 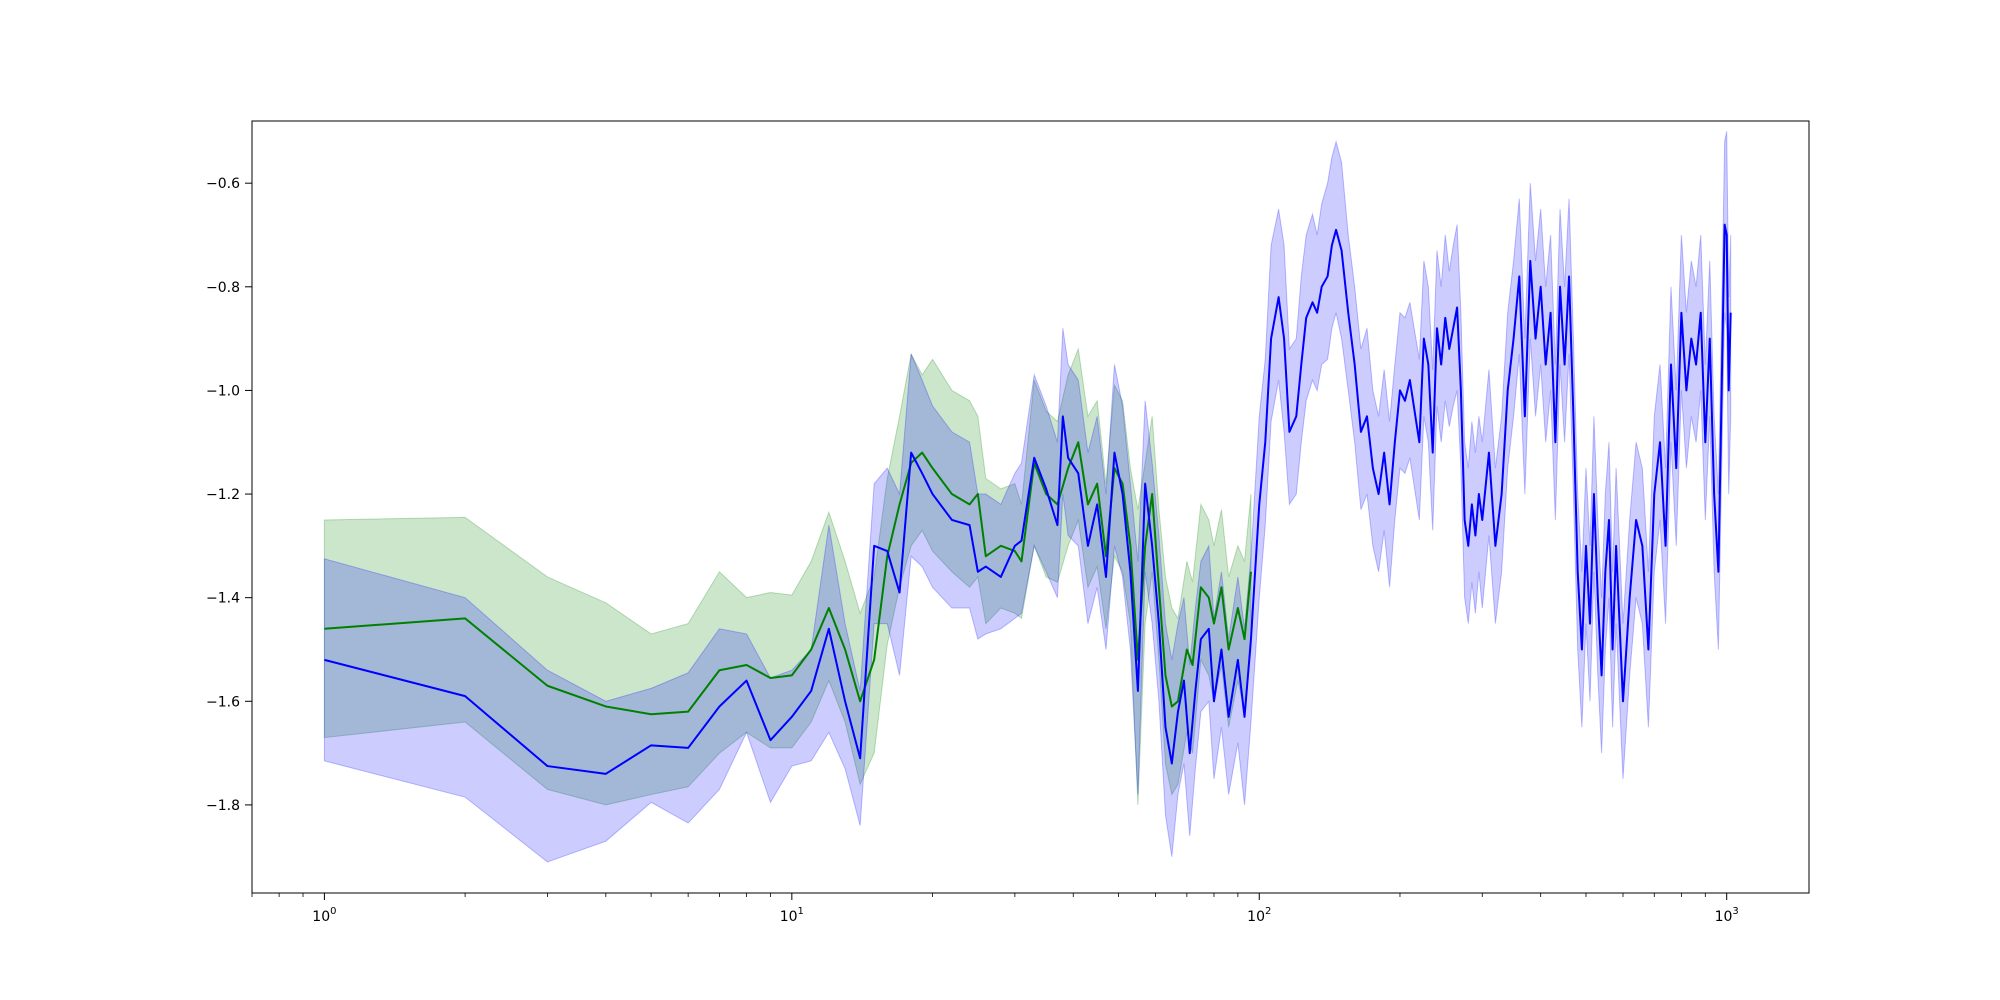 I want to click on x-tick-label: 10³, so click(x=1727, y=915).